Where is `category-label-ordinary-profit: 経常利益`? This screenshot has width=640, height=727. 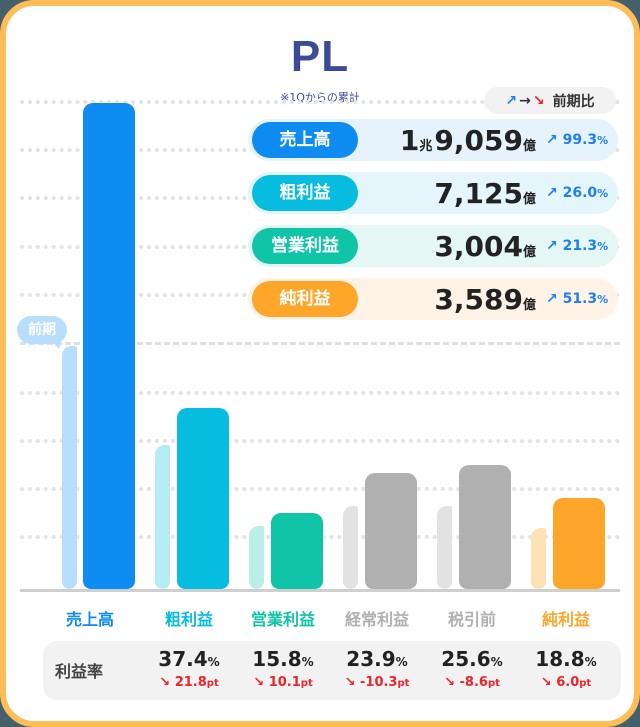
category-label-ordinary-profit: 経常利益 is located at coordinates (376, 619).